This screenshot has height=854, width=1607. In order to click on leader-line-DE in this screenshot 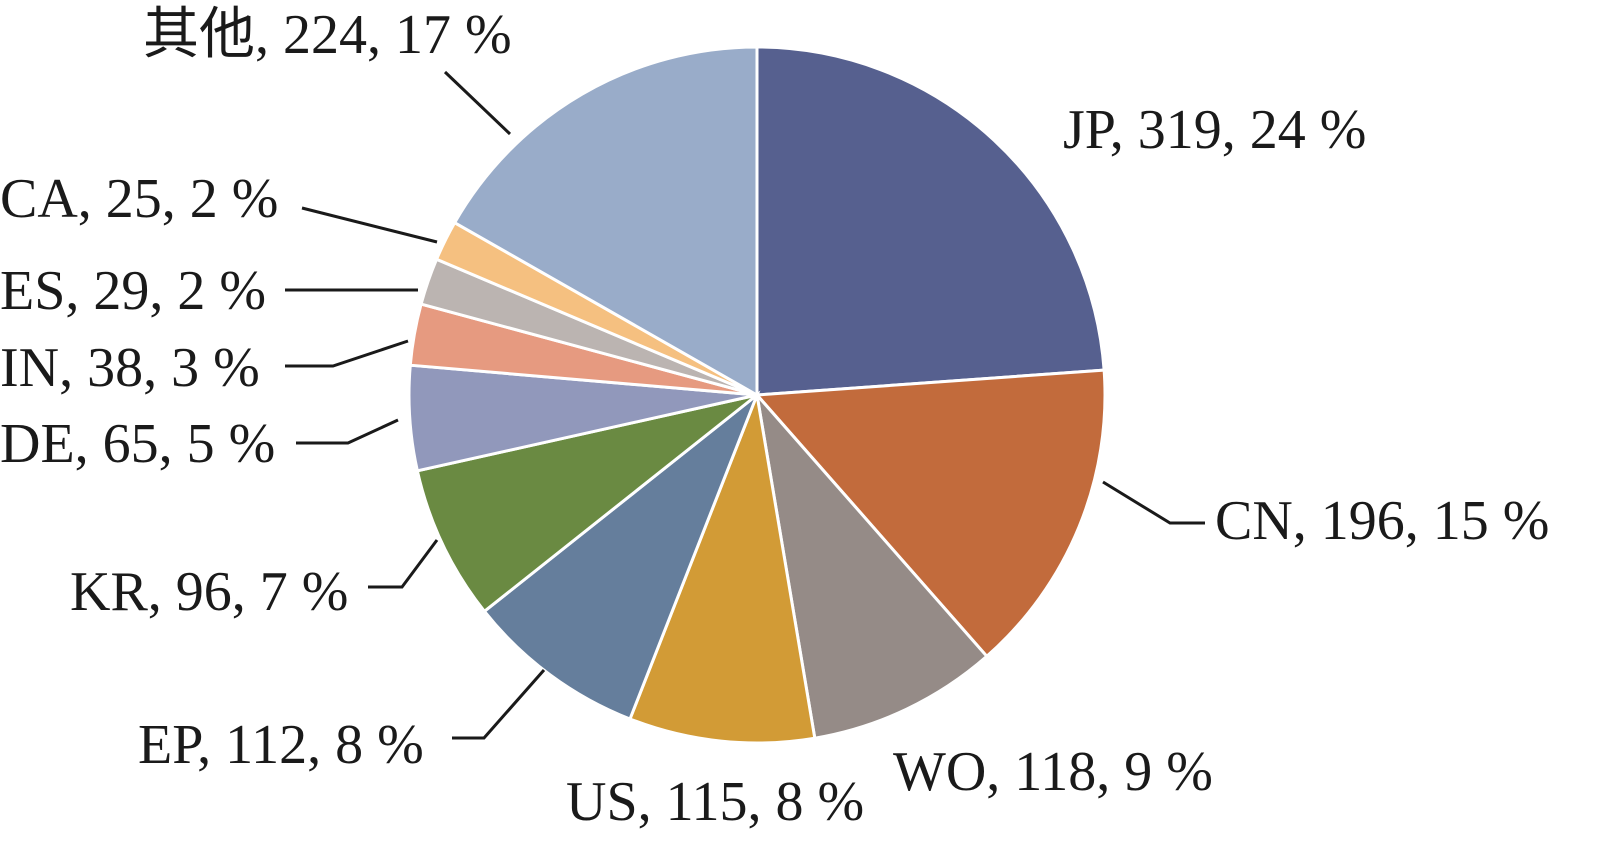, I will do `click(347, 431)`.